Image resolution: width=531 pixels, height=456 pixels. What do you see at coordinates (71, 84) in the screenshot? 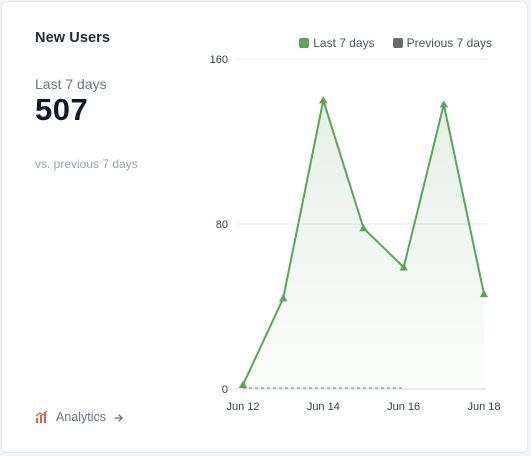
I see `period-label: Last 7 days` at bounding box center [71, 84].